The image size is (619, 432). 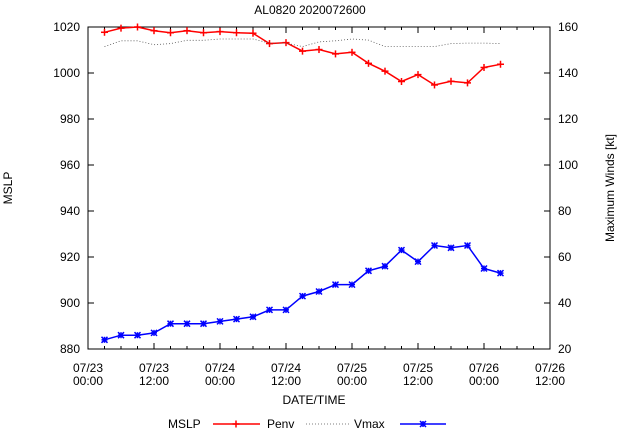 I want to click on x-axis-label: DATE/TIME, so click(x=313, y=400).